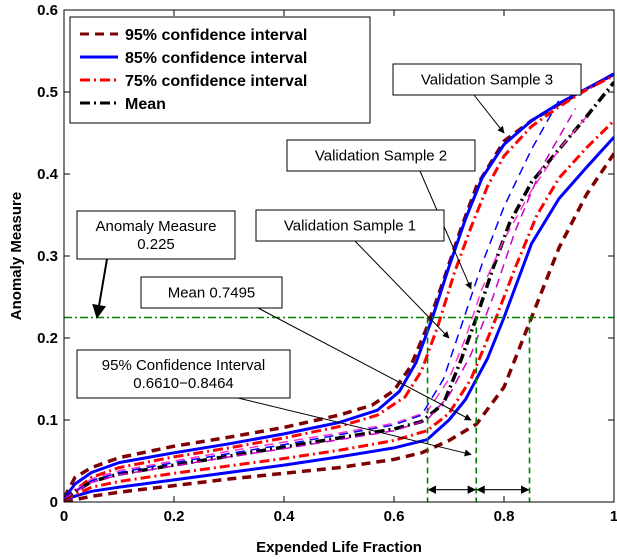  I want to click on annotation-mean: Mean 0.7495, so click(306, 348).